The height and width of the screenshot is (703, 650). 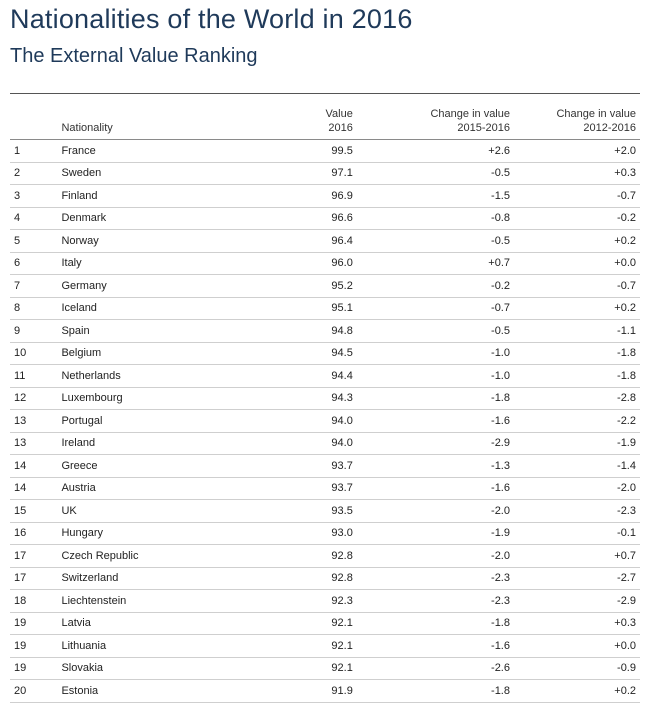 What do you see at coordinates (577, 511) in the screenshot?
I see `change-2012-2016-cell: -2.3` at bounding box center [577, 511].